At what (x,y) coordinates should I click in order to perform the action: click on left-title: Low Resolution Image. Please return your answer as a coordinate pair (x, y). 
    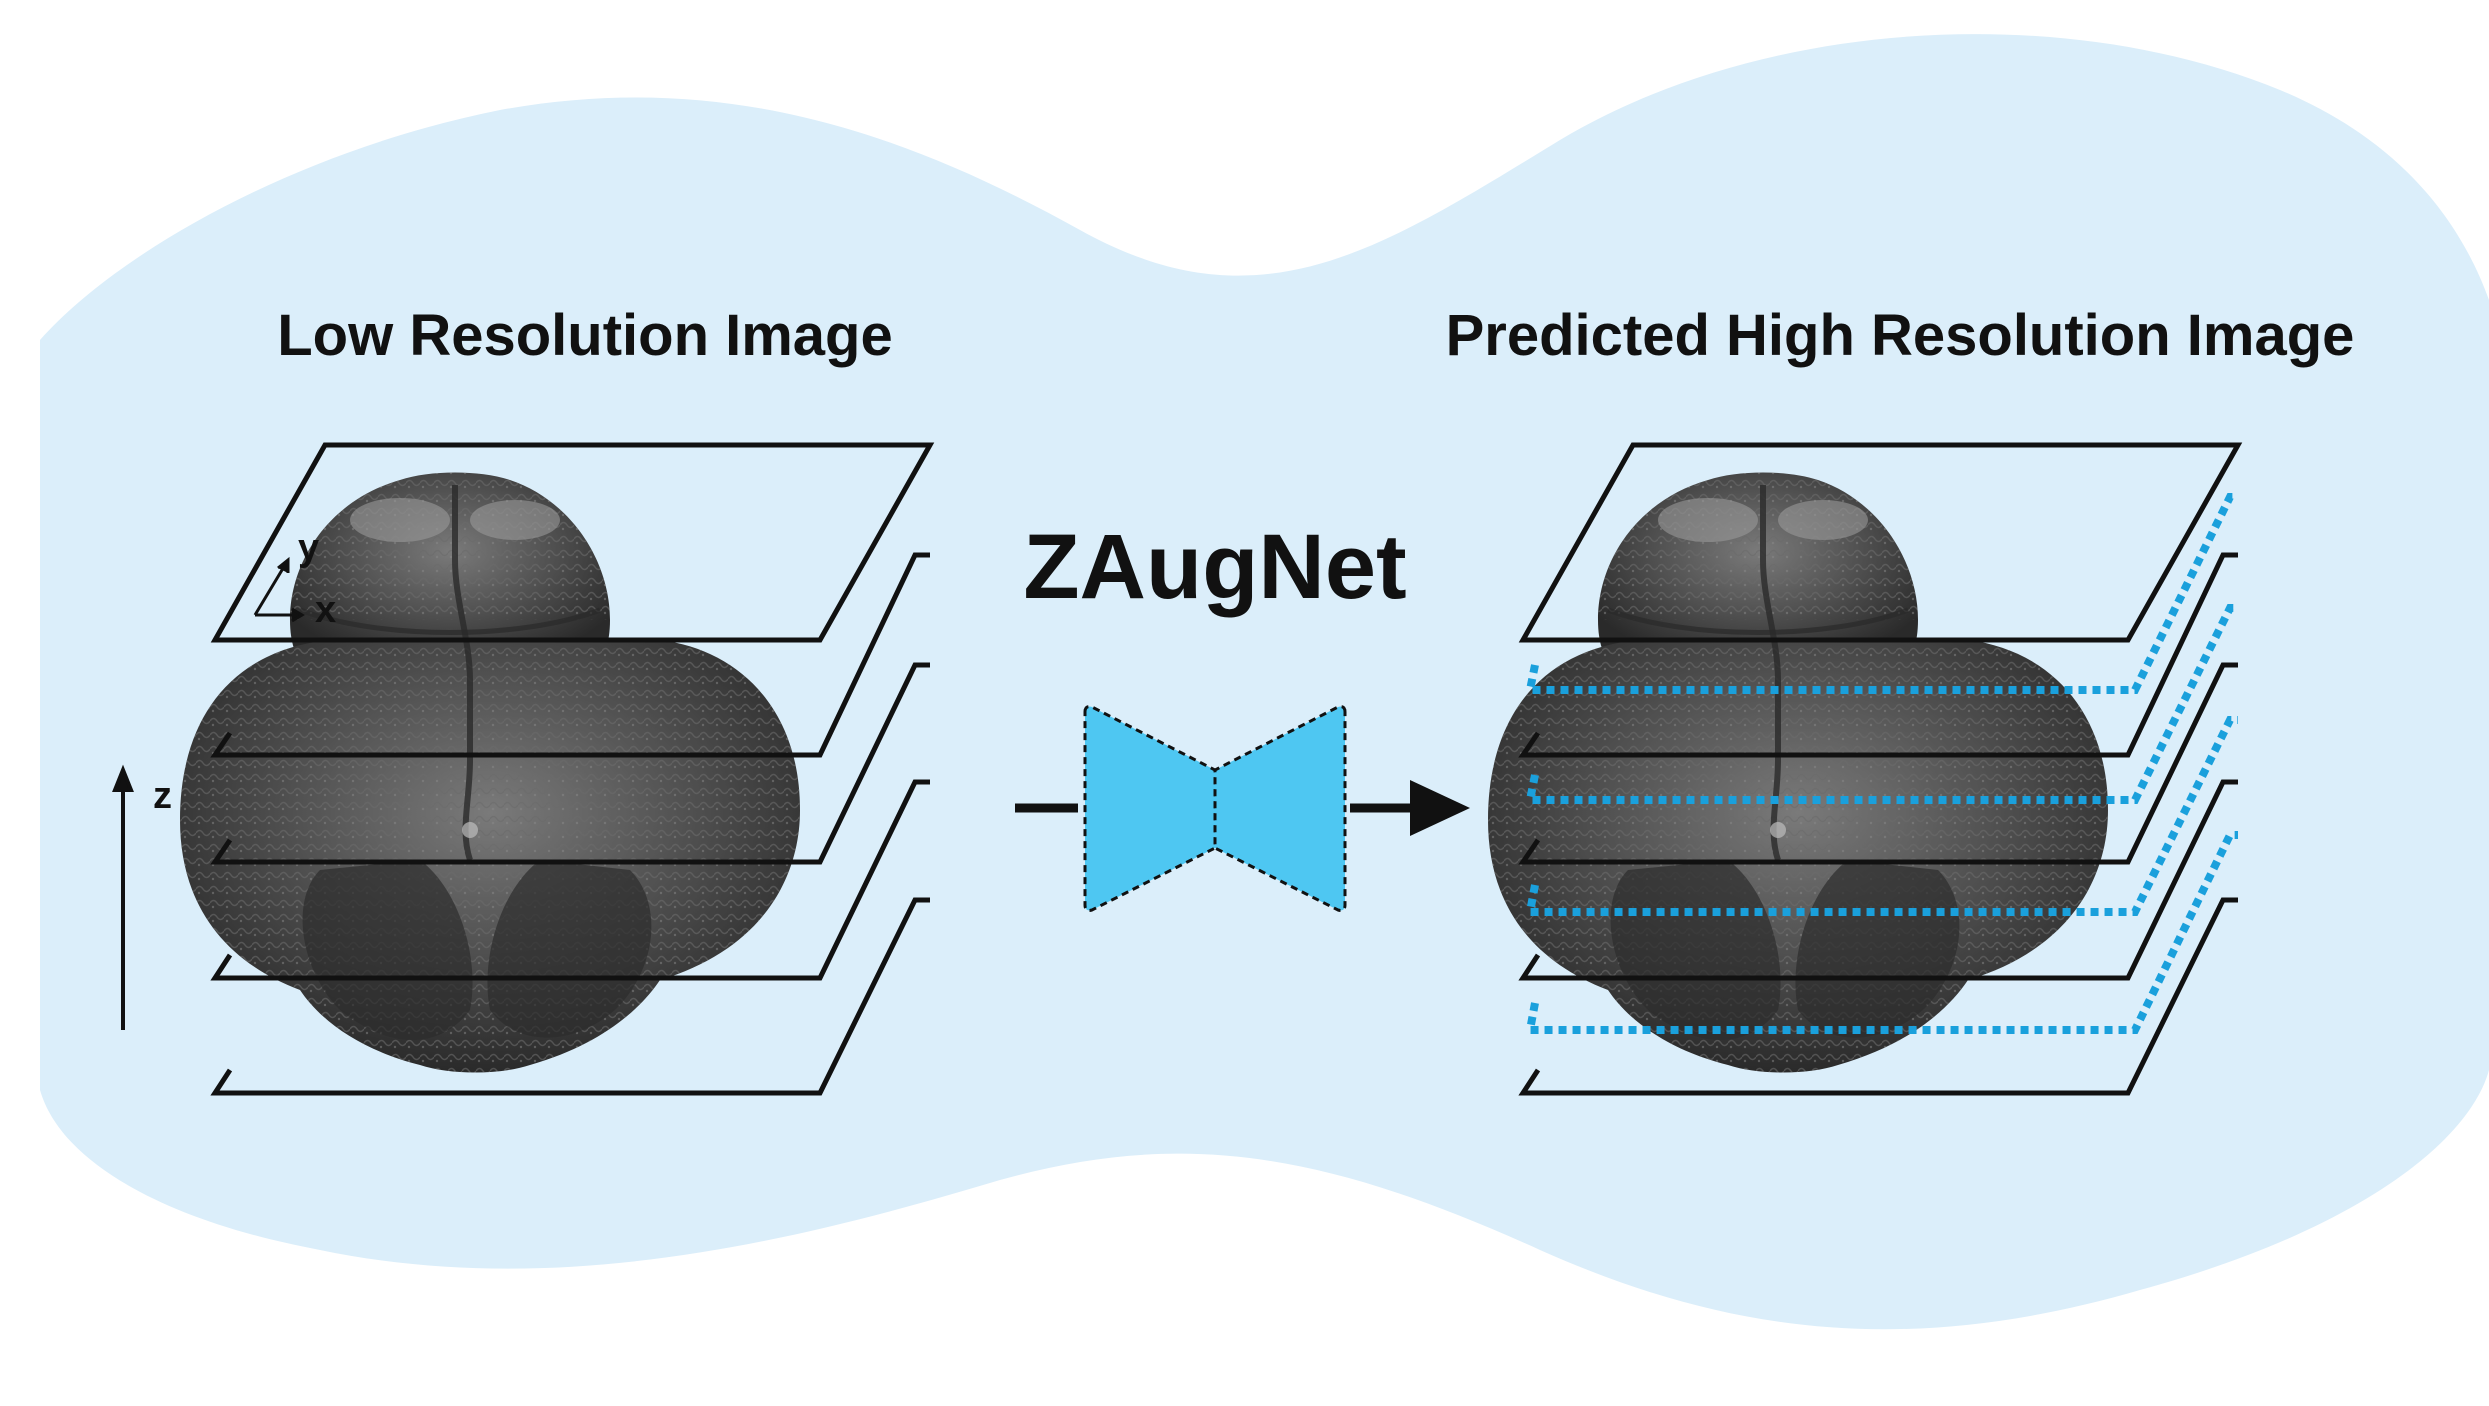
    Looking at the image, I should click on (585, 335).